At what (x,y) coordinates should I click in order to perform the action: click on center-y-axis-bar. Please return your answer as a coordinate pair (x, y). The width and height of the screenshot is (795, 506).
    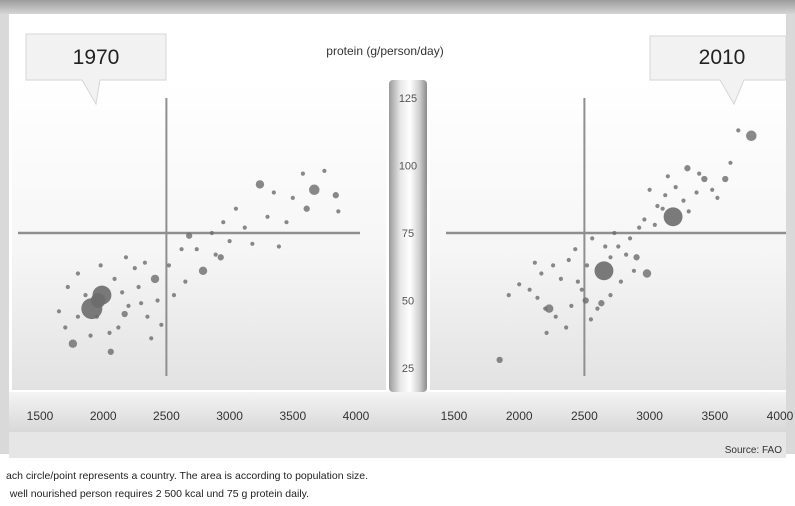
    Looking at the image, I should click on (408, 236).